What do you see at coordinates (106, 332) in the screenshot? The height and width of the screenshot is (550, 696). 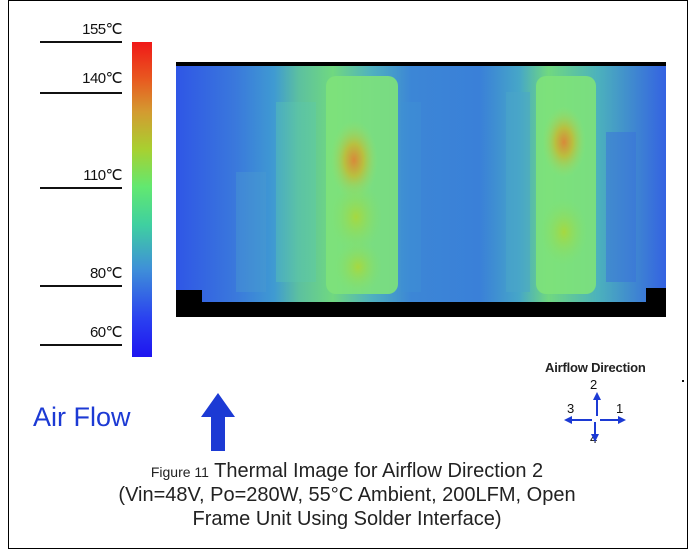 I see `scale-label-60: 60℃` at bounding box center [106, 332].